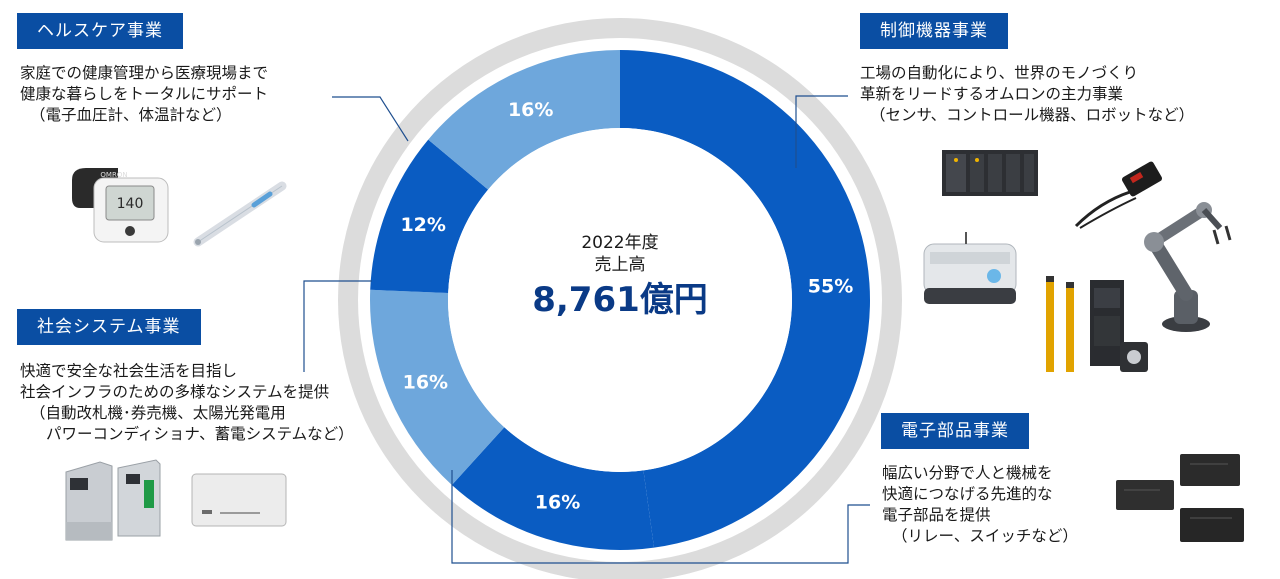  Describe the element at coordinates (200, 434) in the screenshot. I see `desc-line: パワーコンディショナ、蓄電システムなど）` at that location.